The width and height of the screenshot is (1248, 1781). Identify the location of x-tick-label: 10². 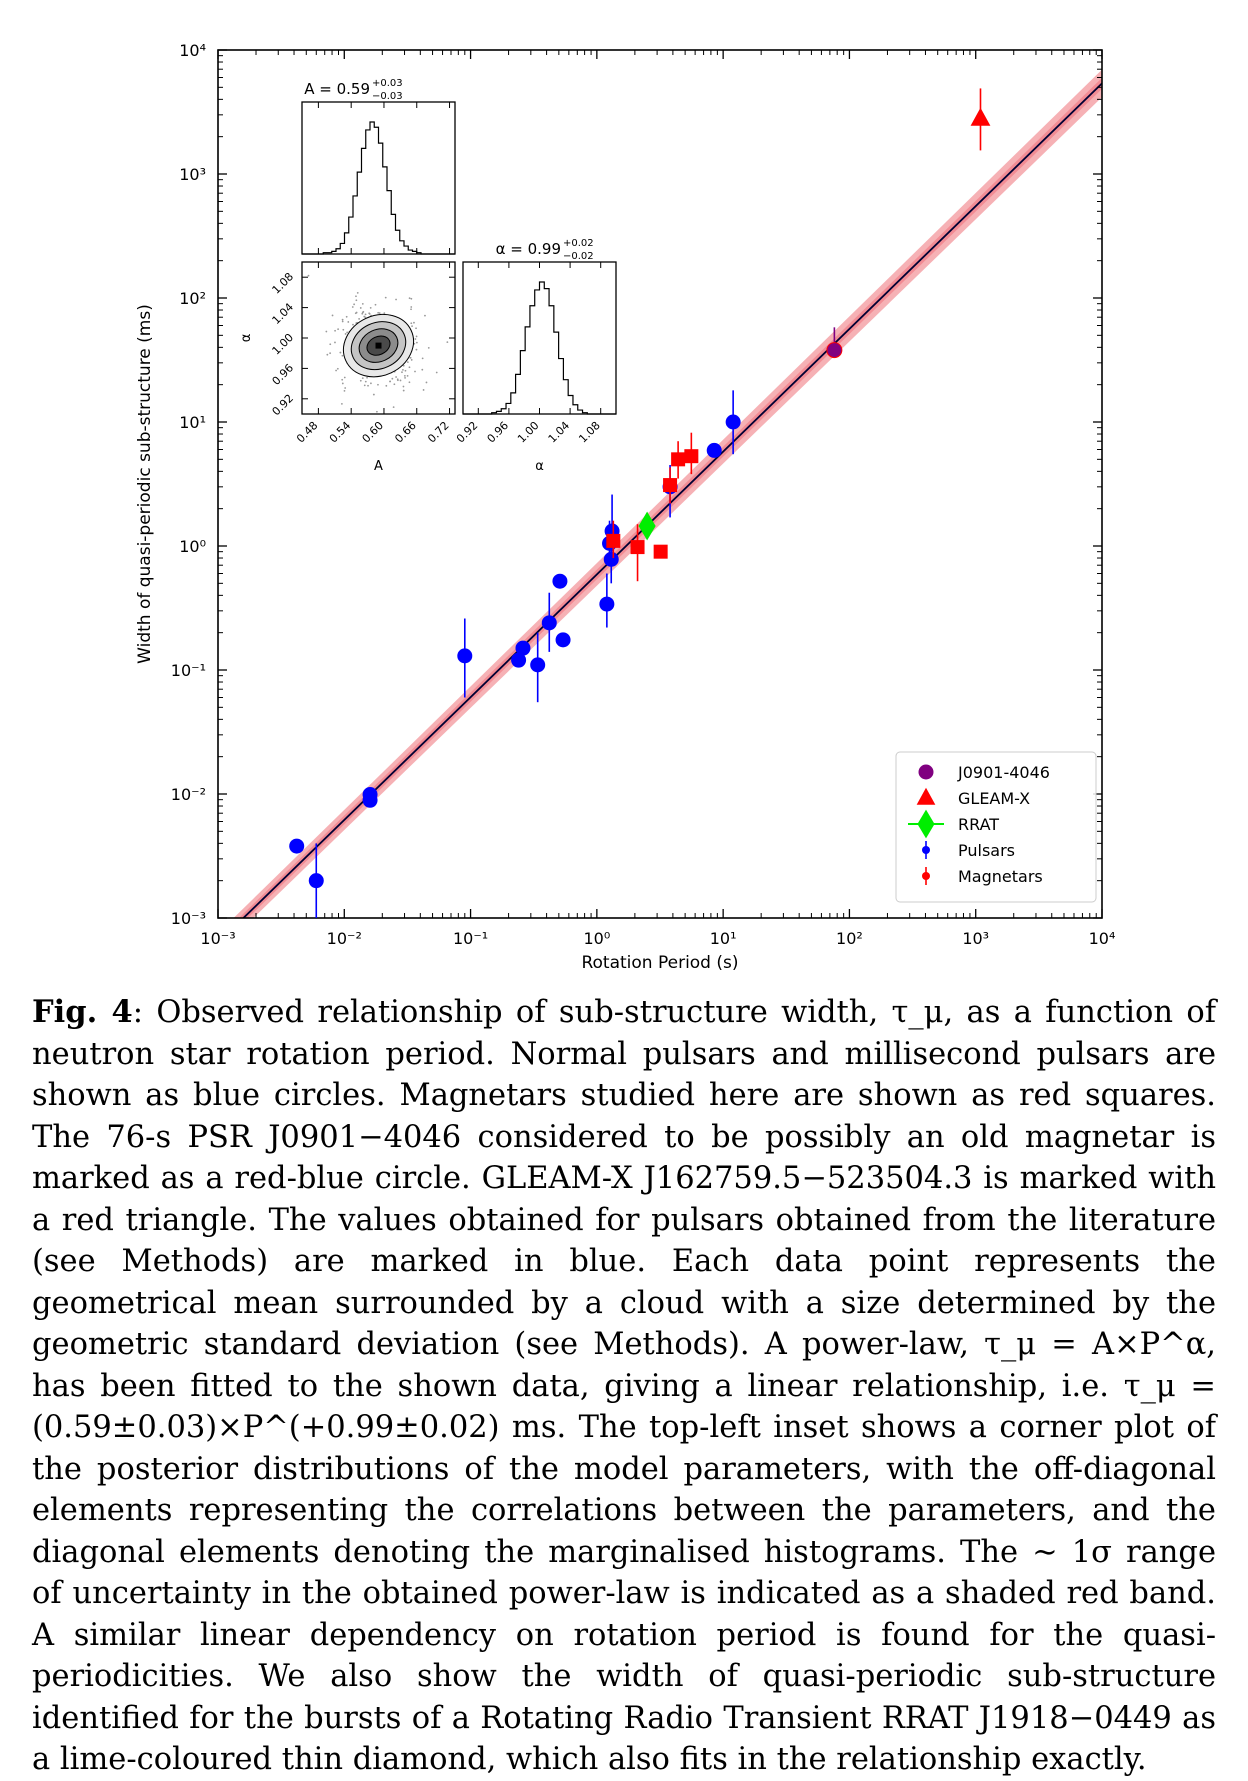
(849, 938).